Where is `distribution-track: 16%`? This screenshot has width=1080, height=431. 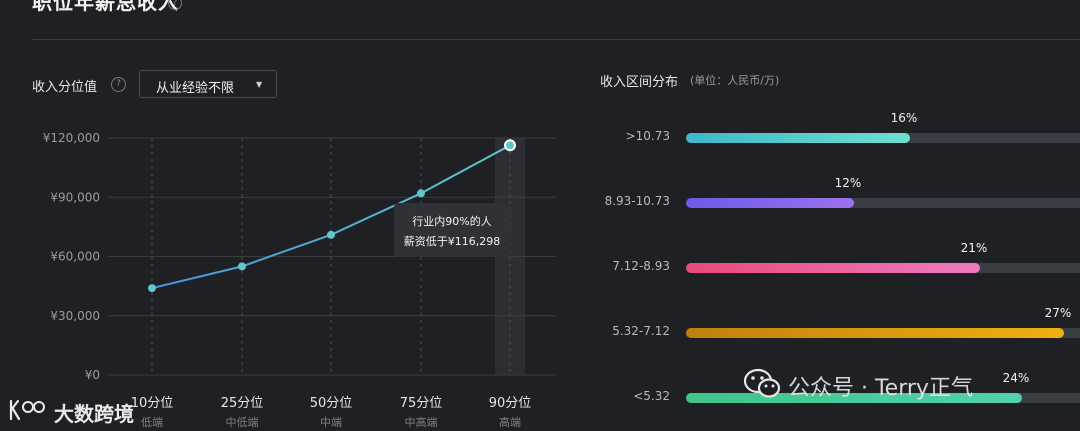
distribution-track: 16% is located at coordinates (883, 127).